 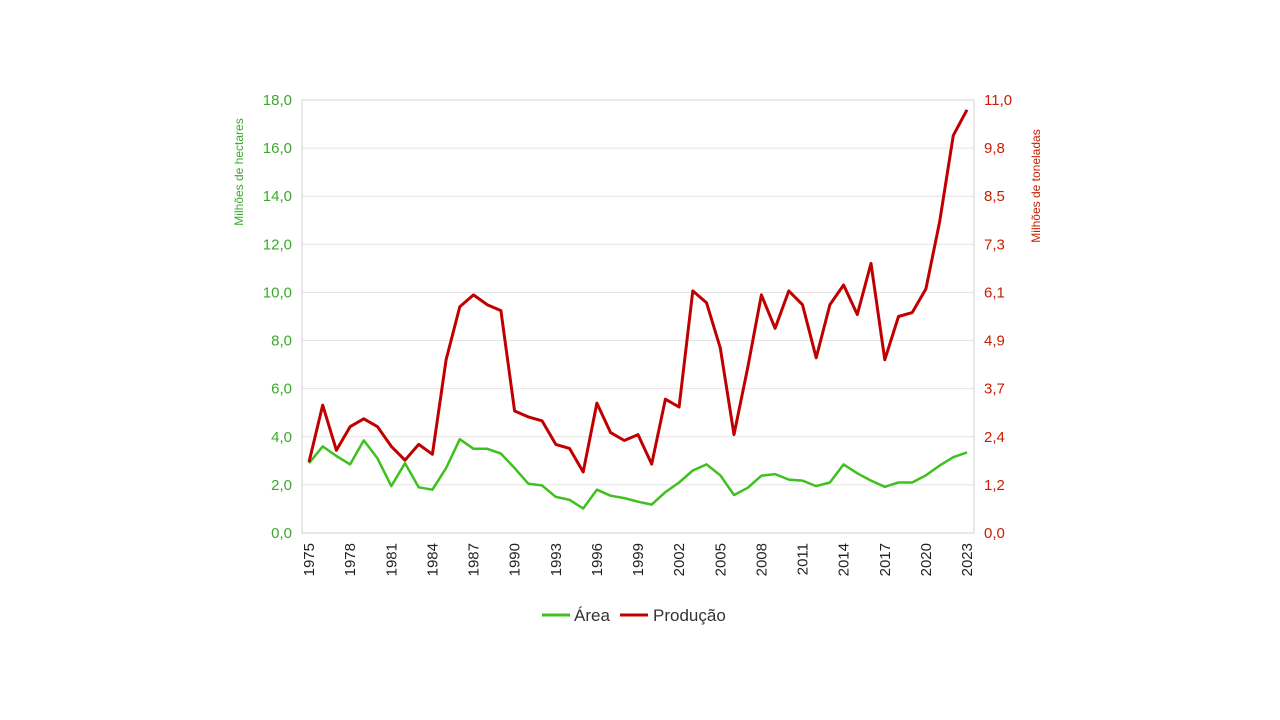 What do you see at coordinates (679, 559) in the screenshot?
I see `x-tick-label: 2002` at bounding box center [679, 559].